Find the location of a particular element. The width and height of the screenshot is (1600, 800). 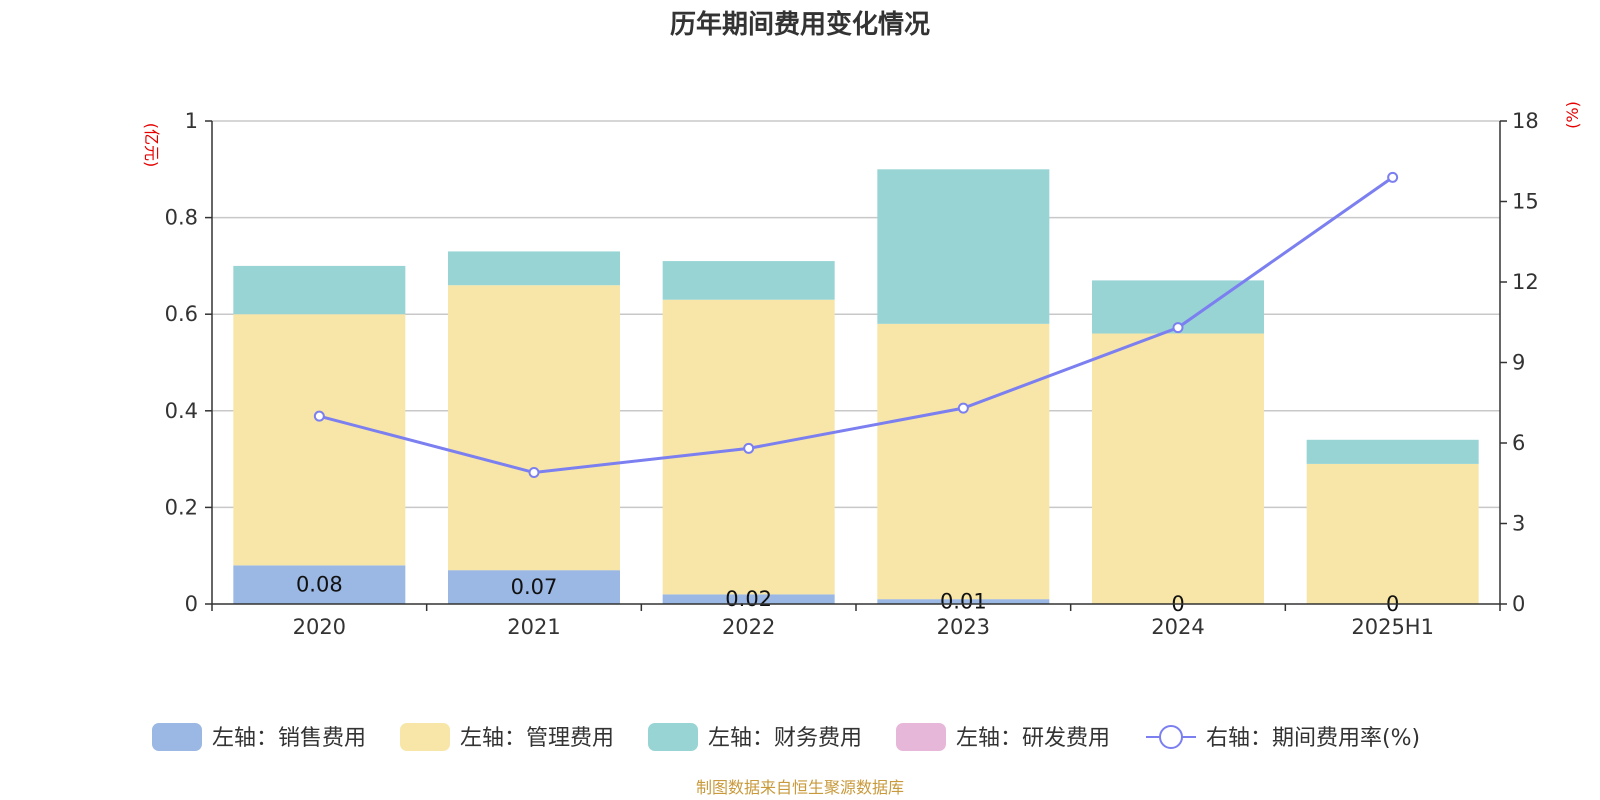

x-tick-label: 2024 is located at coordinates (1177, 627).